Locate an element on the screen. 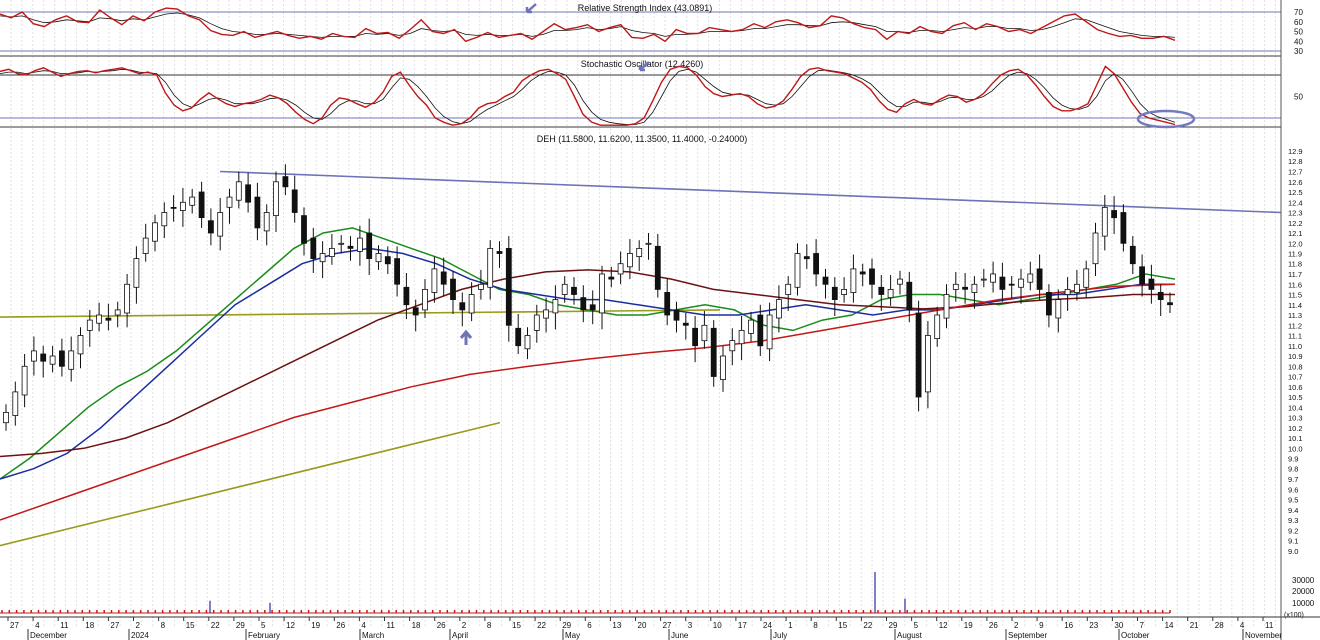  volume-panel: 30000 20000 10000 (x100) is located at coordinates (657, 595).